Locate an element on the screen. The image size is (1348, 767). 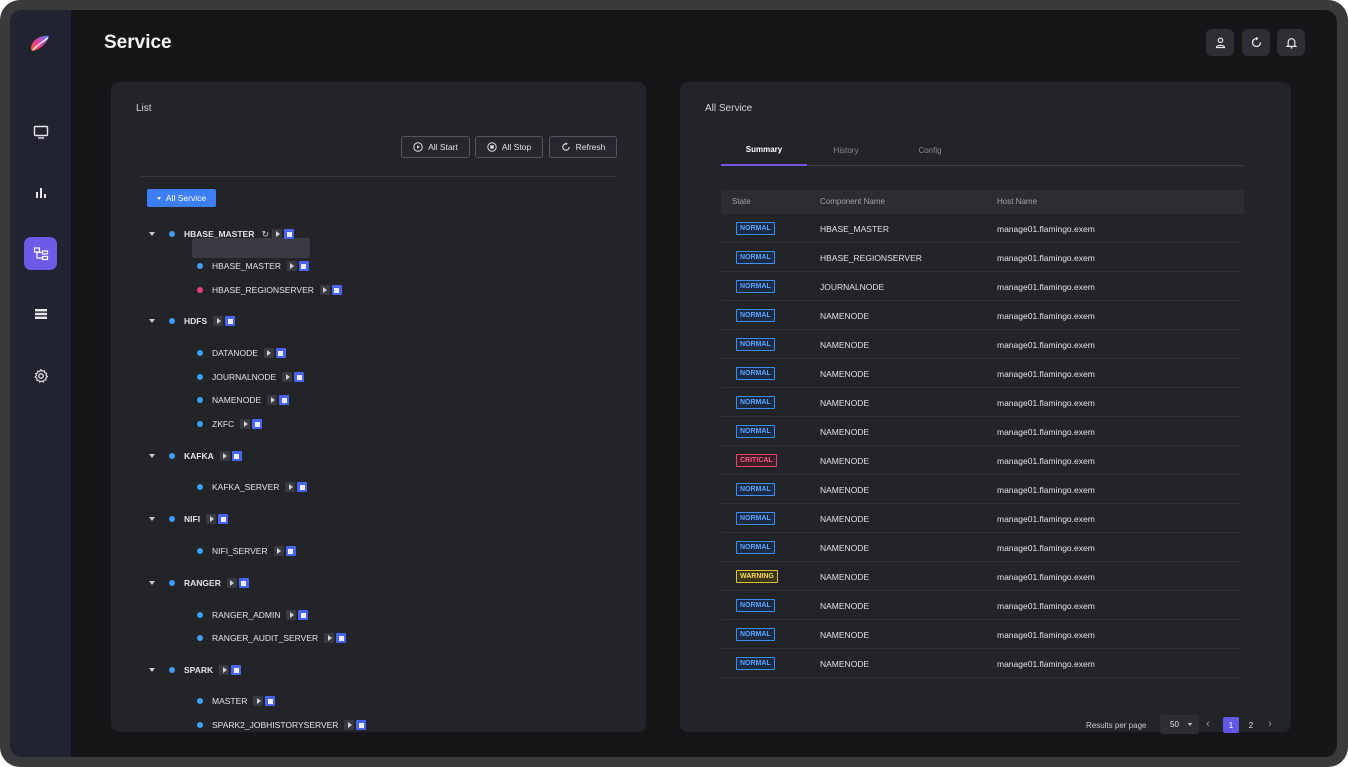
page-2-button: 2 is located at coordinates (1251, 725).